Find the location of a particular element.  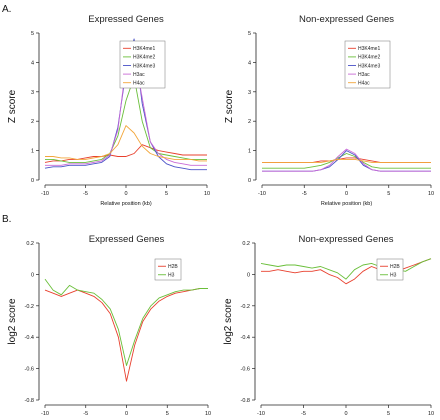

panel-label-b: B. is located at coordinates (6, 219).